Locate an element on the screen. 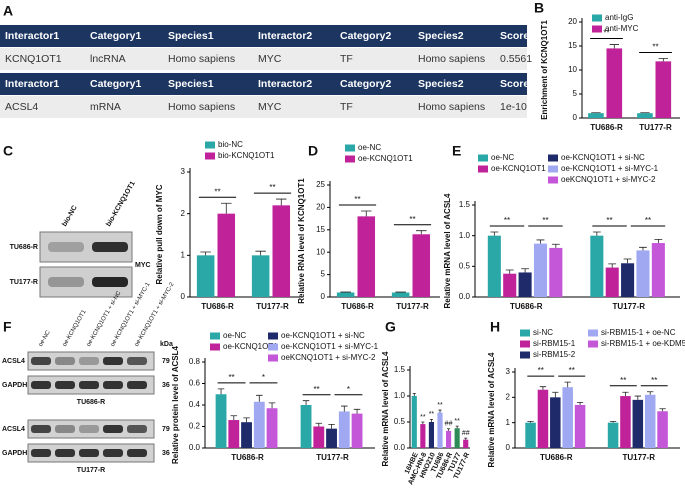  y-tick-label: 0.6 is located at coordinates (195, 383).